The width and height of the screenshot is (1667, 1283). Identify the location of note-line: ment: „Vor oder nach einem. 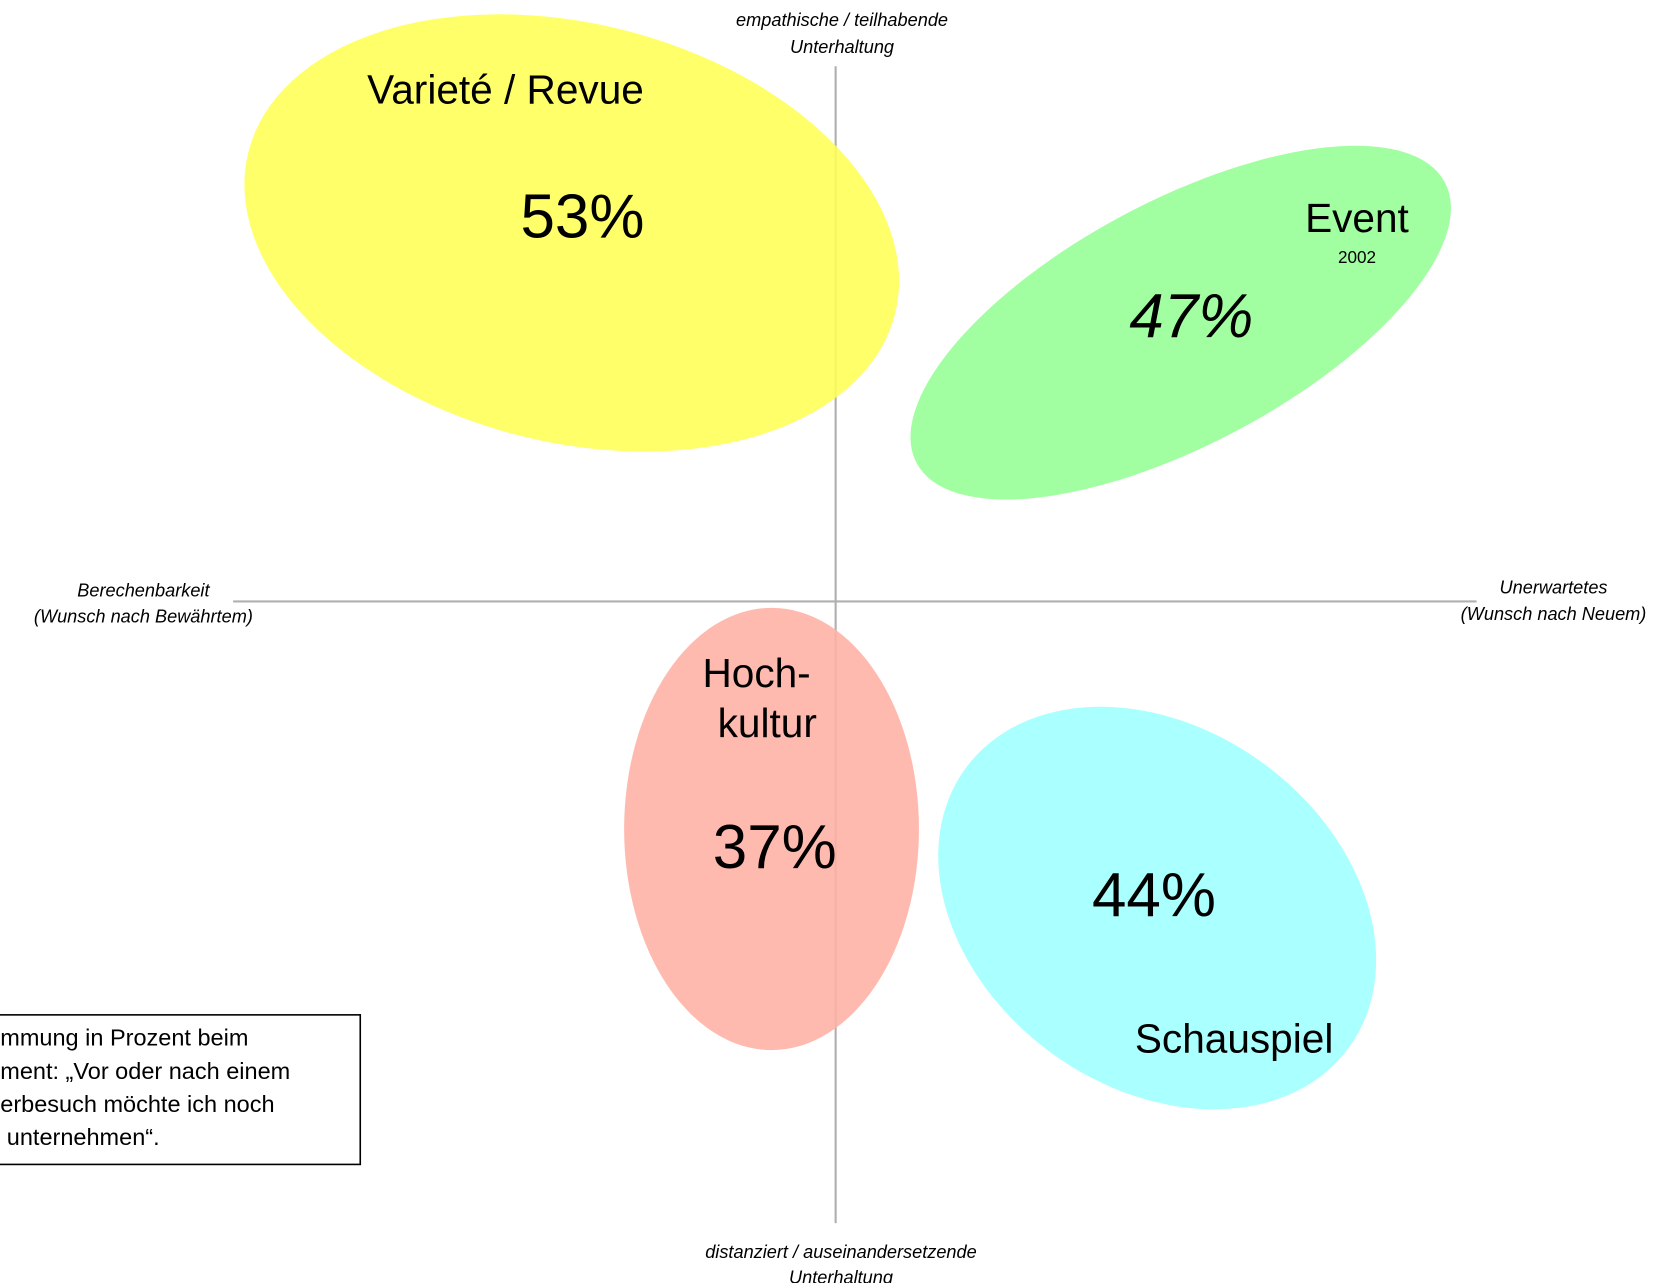
(145, 1071).